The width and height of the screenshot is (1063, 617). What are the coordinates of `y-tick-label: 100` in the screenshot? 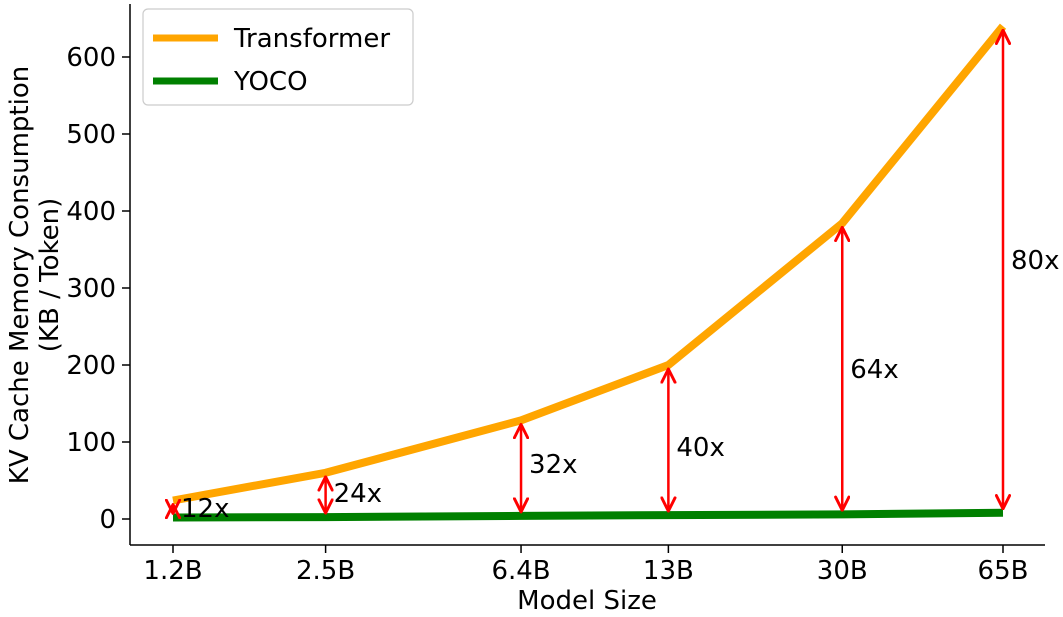 It's located at (91, 443).